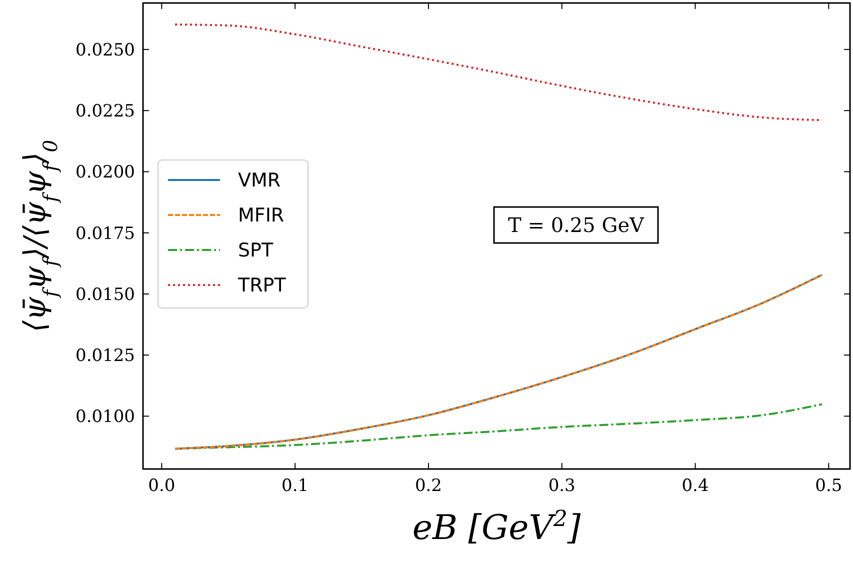 Image resolution: width=853 pixels, height=561 pixels. Describe the element at coordinates (428, 486) in the screenshot. I see `x-tick-label: 0.2` at that location.